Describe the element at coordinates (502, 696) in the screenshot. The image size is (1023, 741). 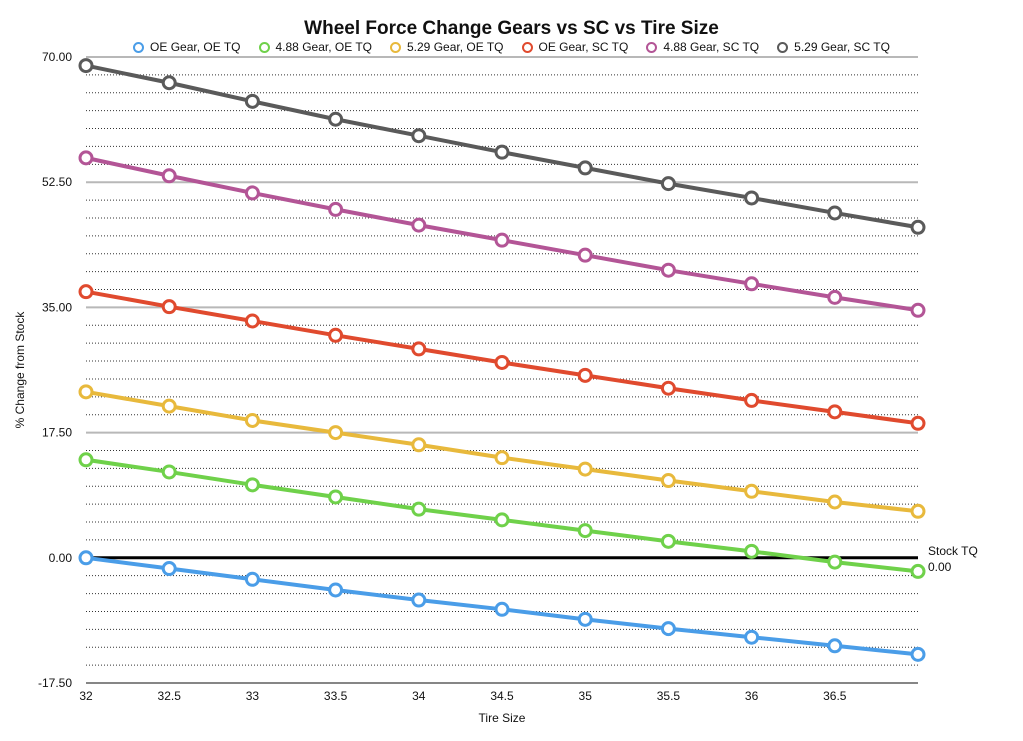
I see `x-tick-label: 34.5` at that location.